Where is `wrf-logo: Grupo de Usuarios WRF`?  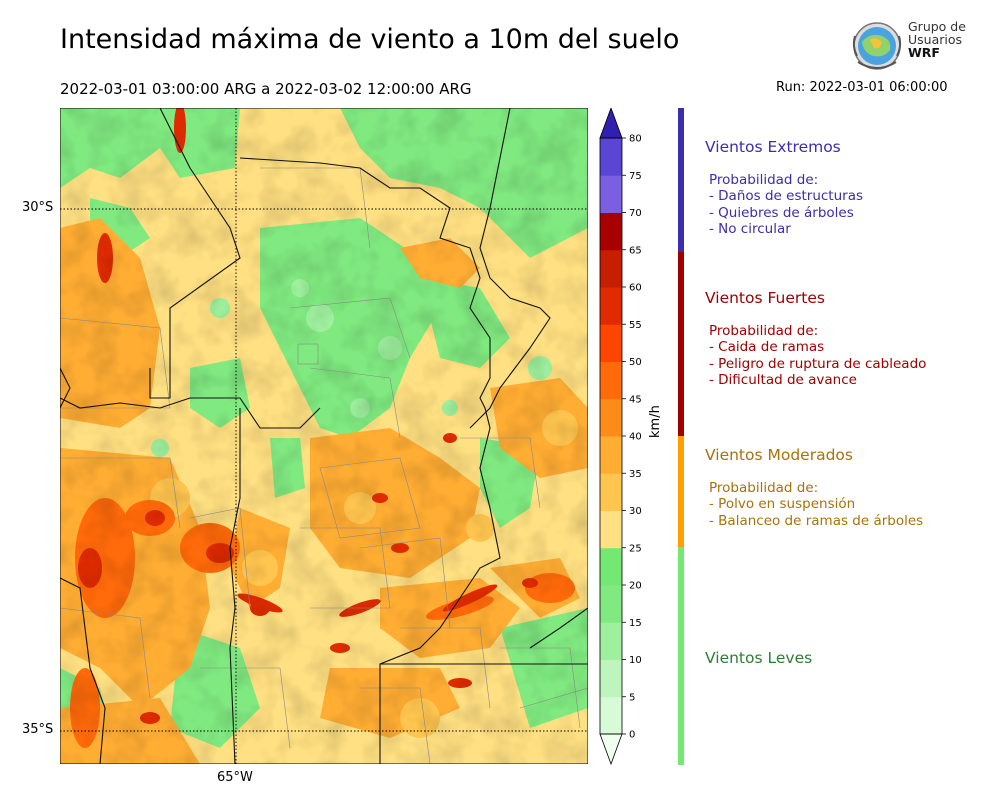
wrf-logo: Grupo de Usuarios WRF is located at coordinates (908, 46).